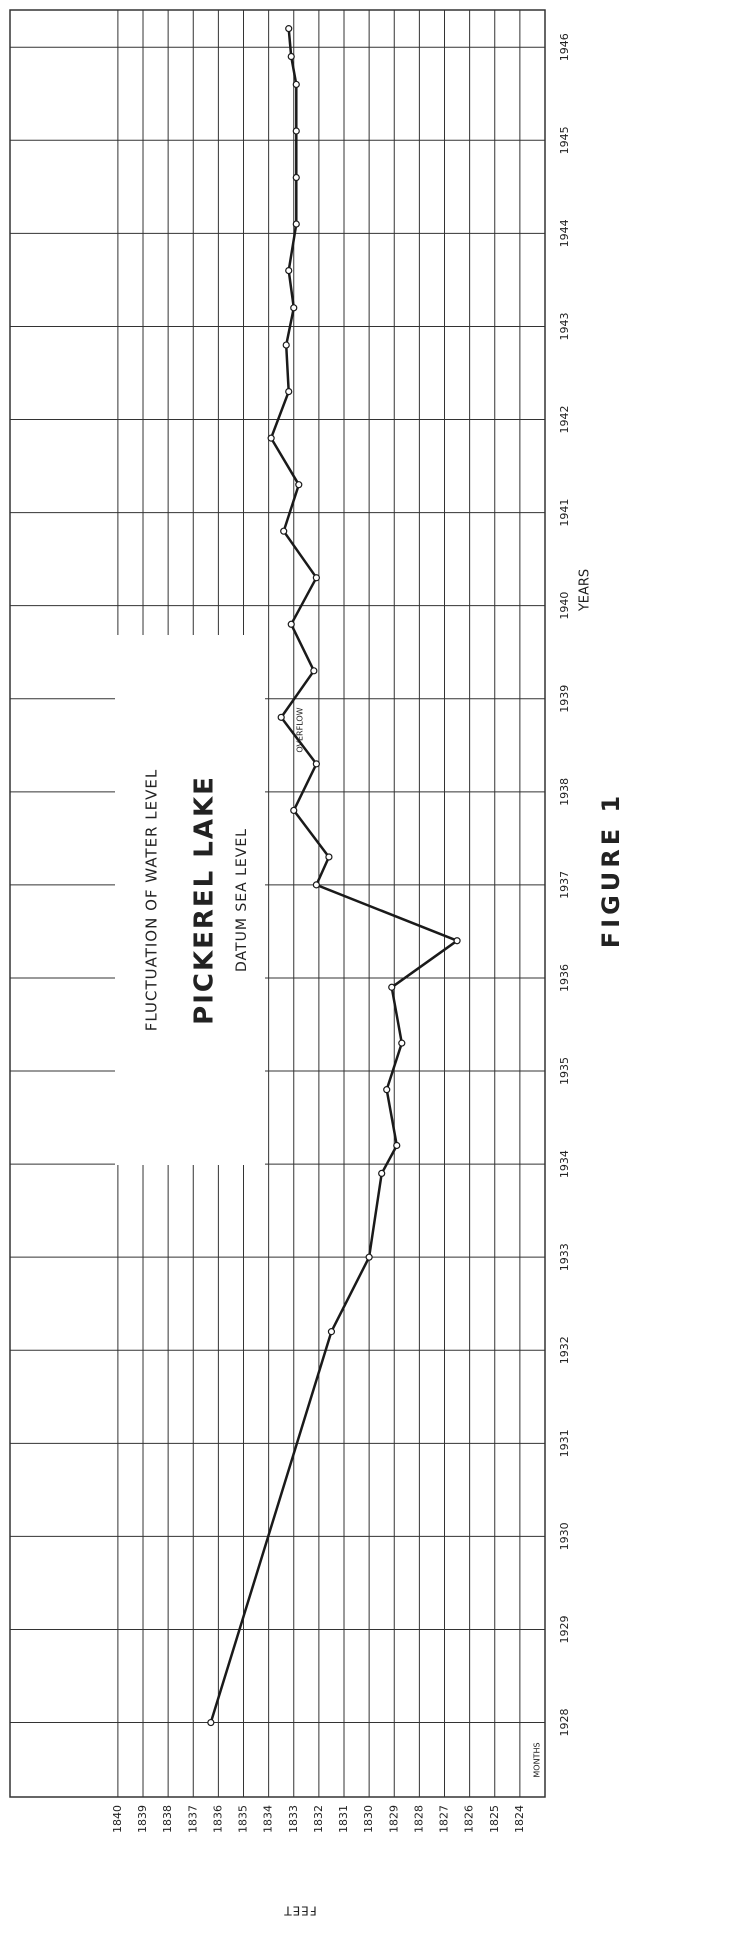 This screenshot has height=1940, width=738. I want to click on y-tick-label: 1827, so click(444, 1819).